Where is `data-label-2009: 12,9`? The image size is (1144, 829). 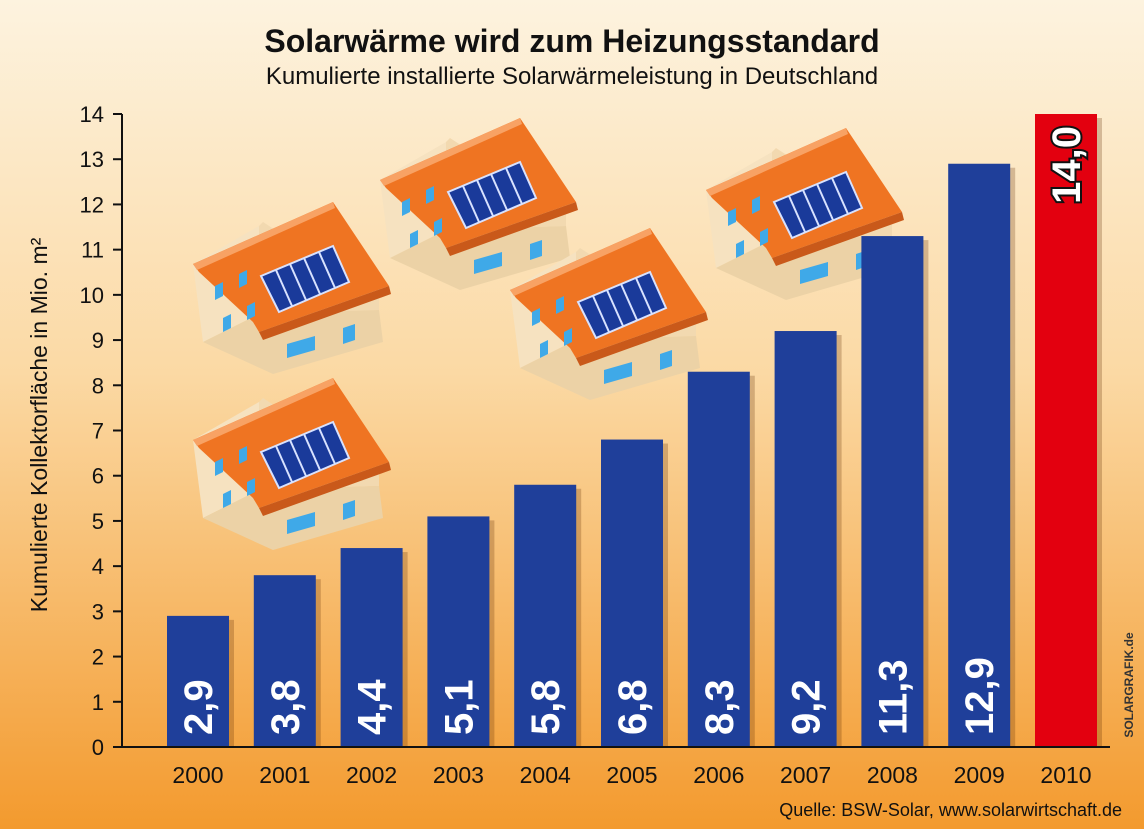 data-label-2009: 12,9 is located at coordinates (980, 696).